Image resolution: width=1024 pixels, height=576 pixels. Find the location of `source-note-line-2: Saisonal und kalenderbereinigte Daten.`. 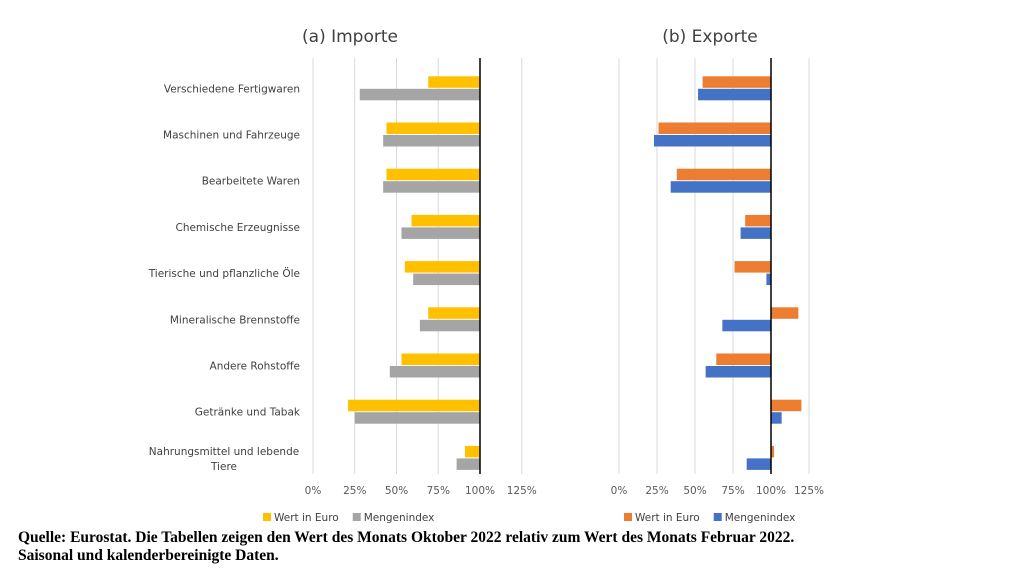

source-note-line-2: Saisonal und kalenderbereinigte Daten. is located at coordinates (148, 555).